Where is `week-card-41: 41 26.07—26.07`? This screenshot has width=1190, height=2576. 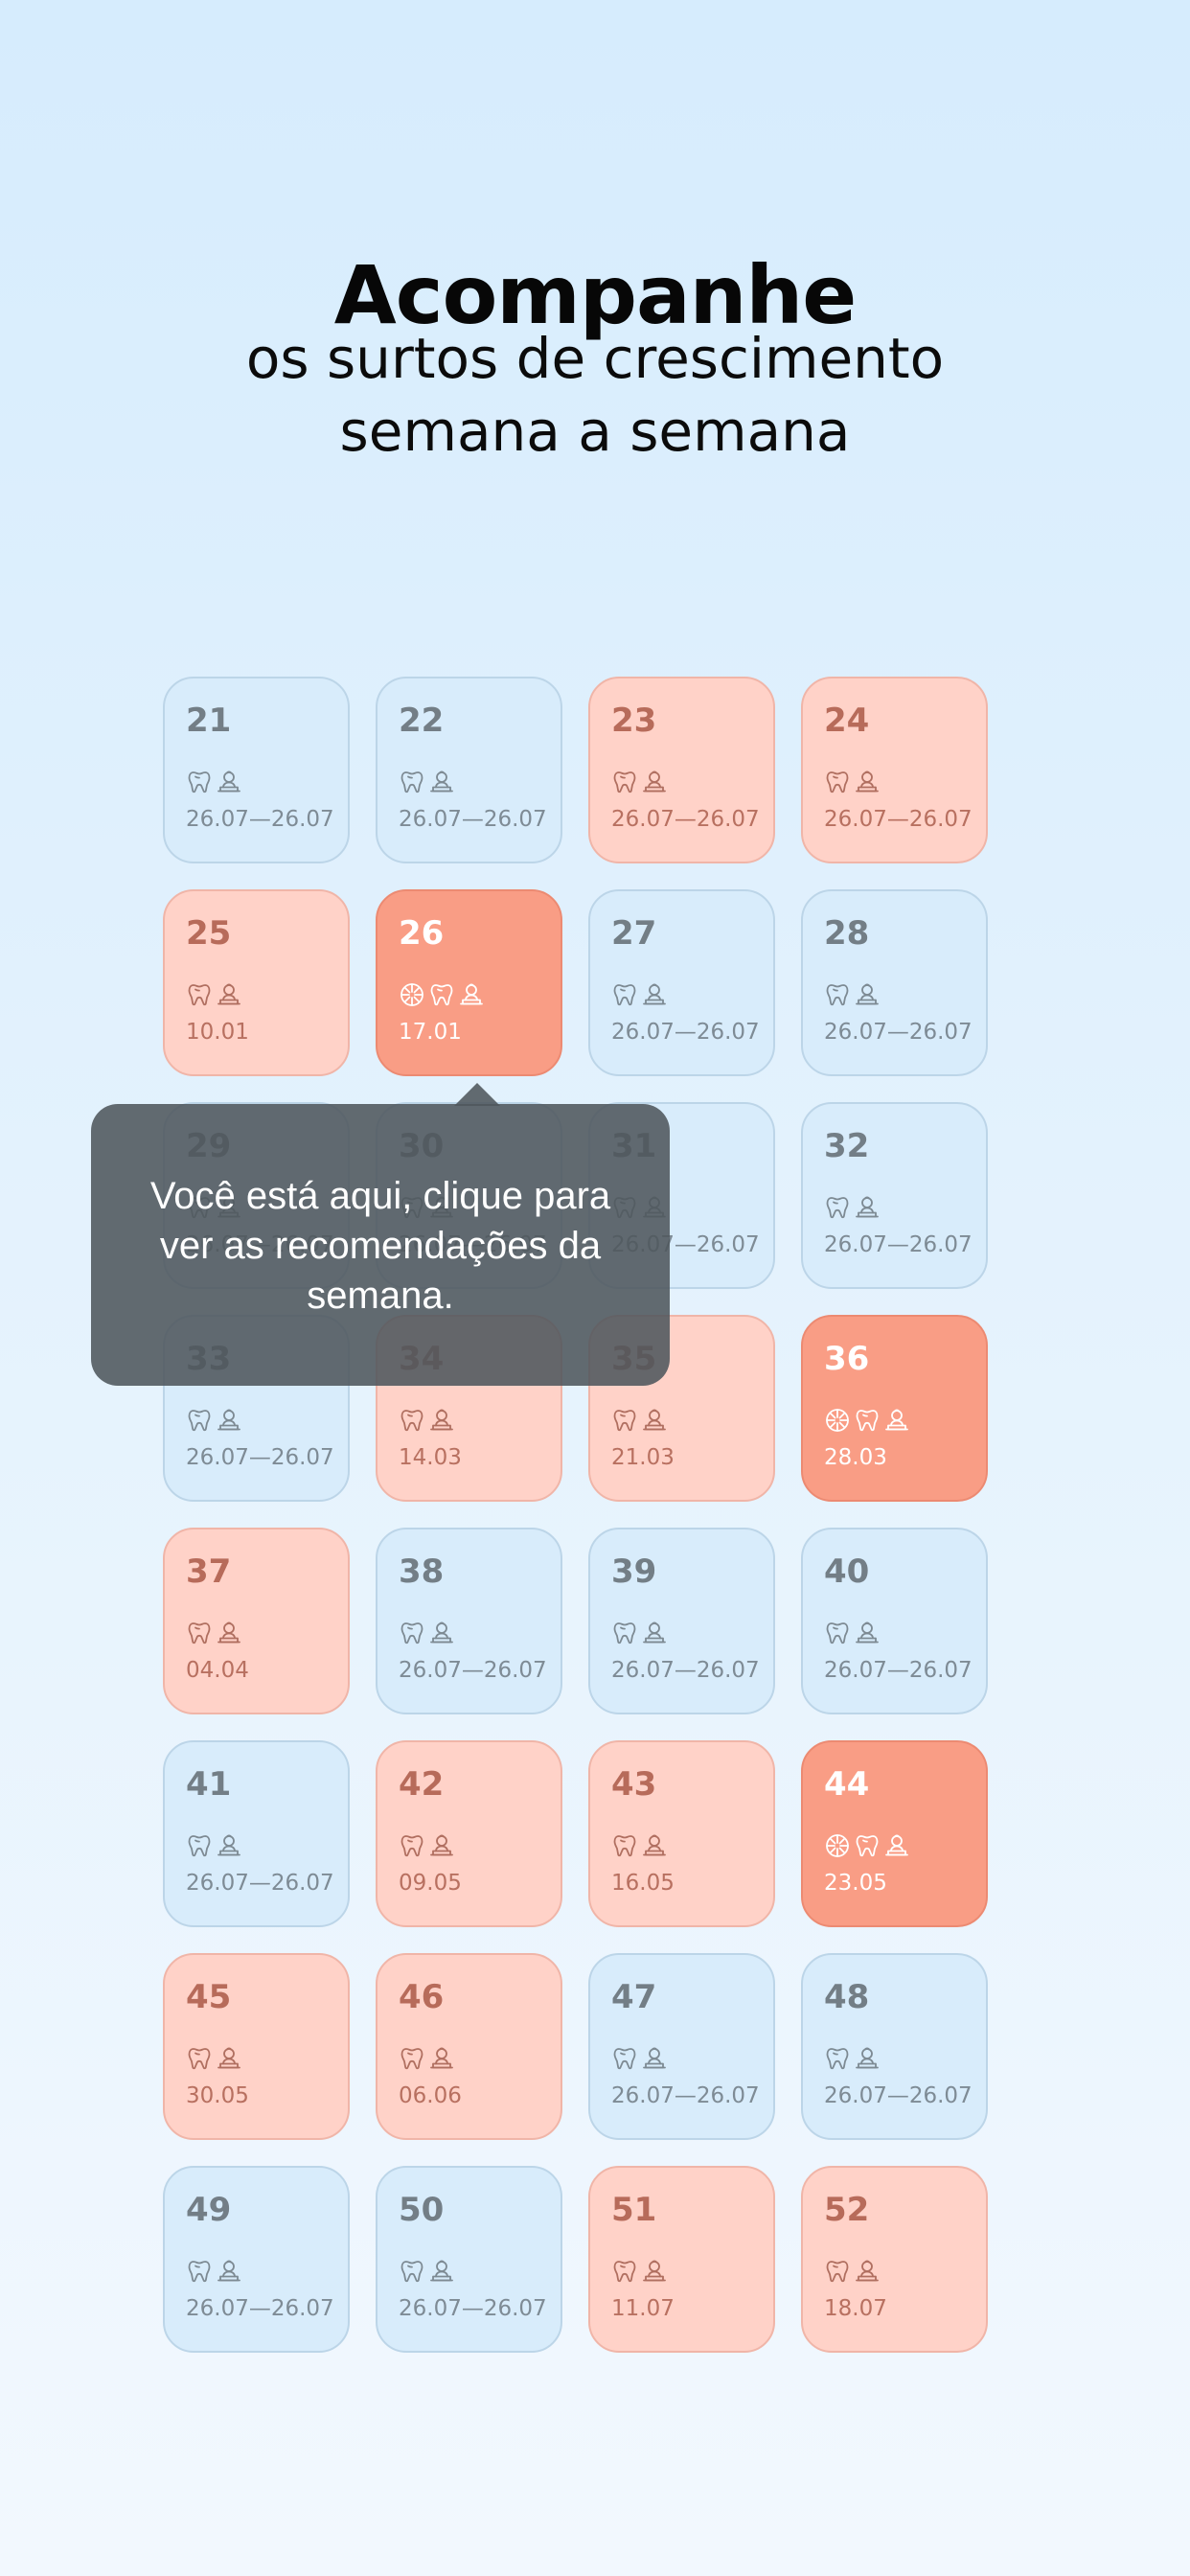 week-card-41: 41 26.07—26.07 is located at coordinates (256, 1833).